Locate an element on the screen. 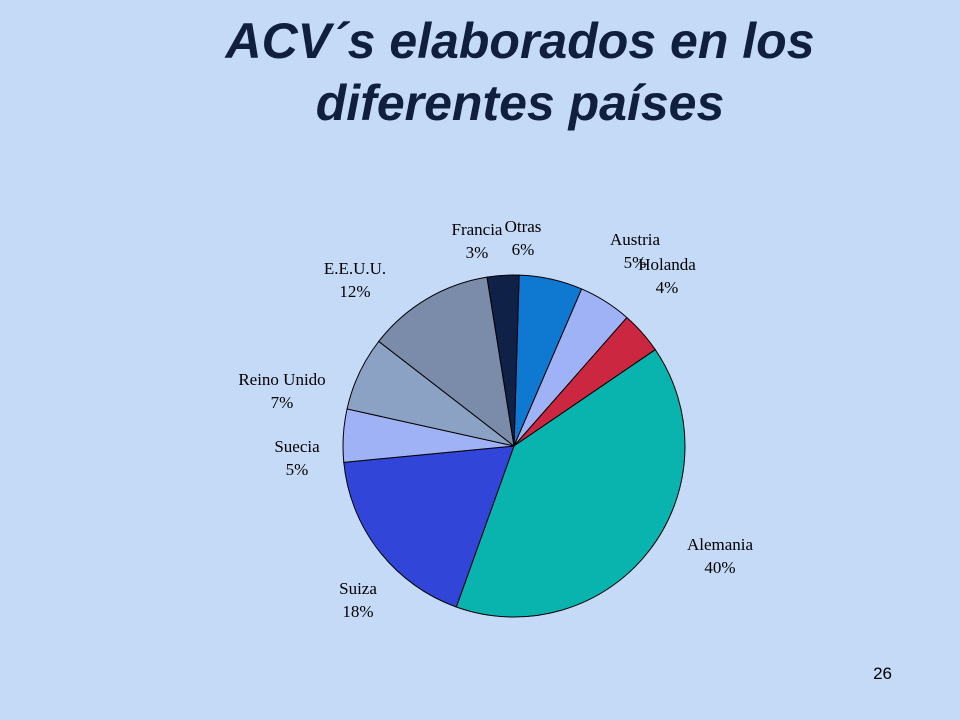 The image size is (960, 720). title-line-1: ACV´s elaborados en los is located at coordinates (520, 41).